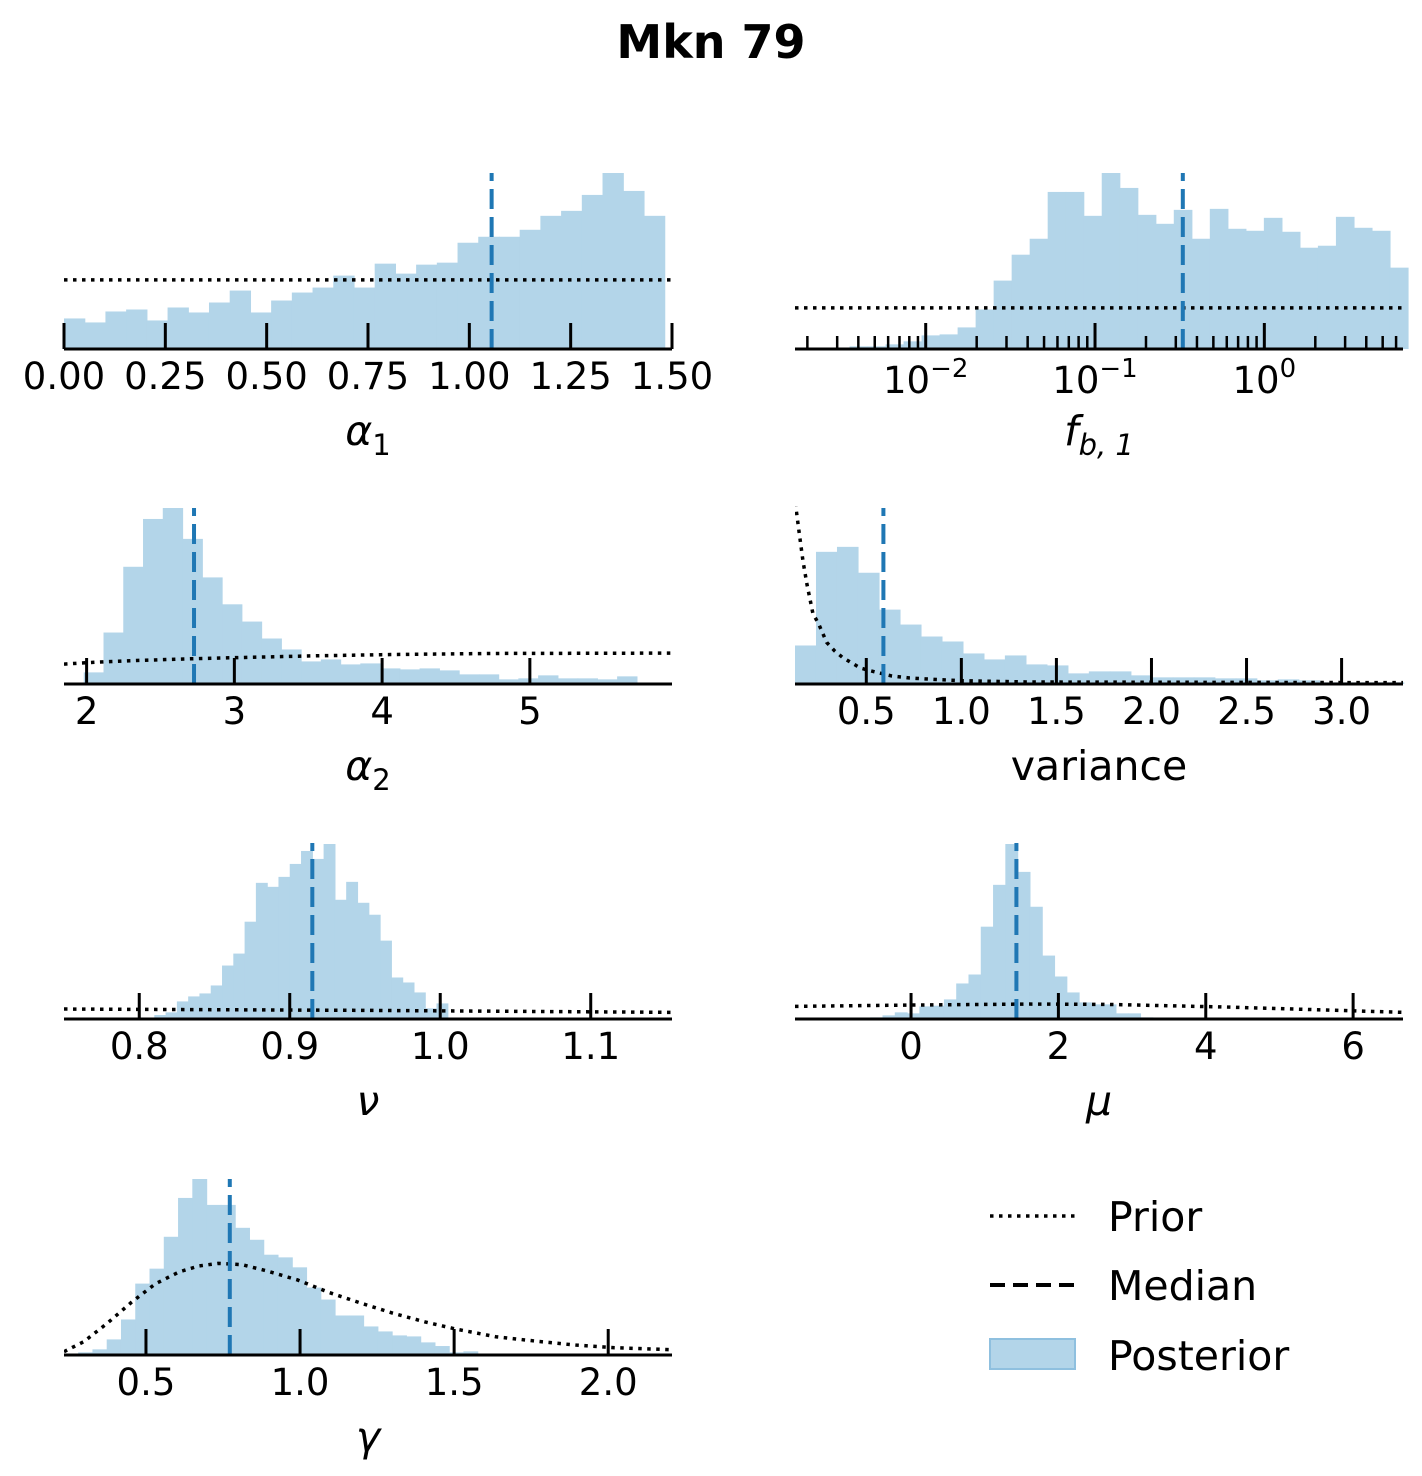  I want to click on tick-label: 5, so click(530, 711).